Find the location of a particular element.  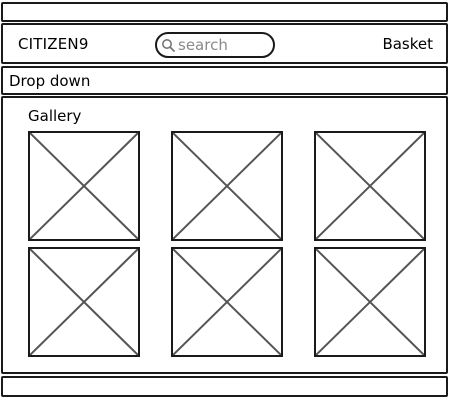

header: CITIZEN9 Basket is located at coordinates (224, 43).